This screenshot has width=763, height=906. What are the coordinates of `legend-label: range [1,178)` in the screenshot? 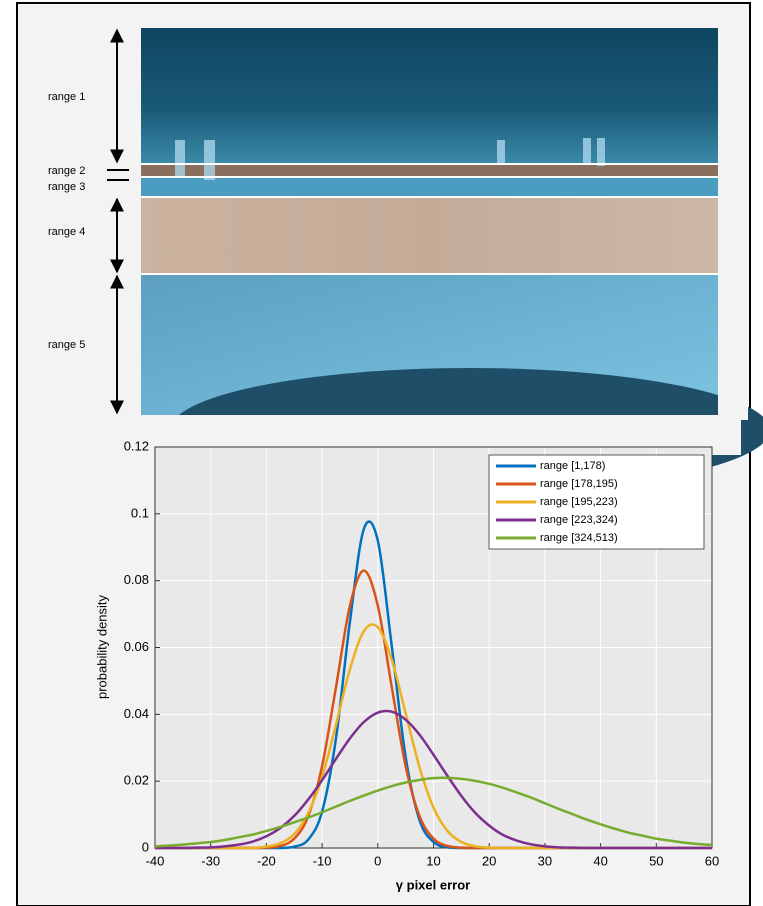 It's located at (572, 466).